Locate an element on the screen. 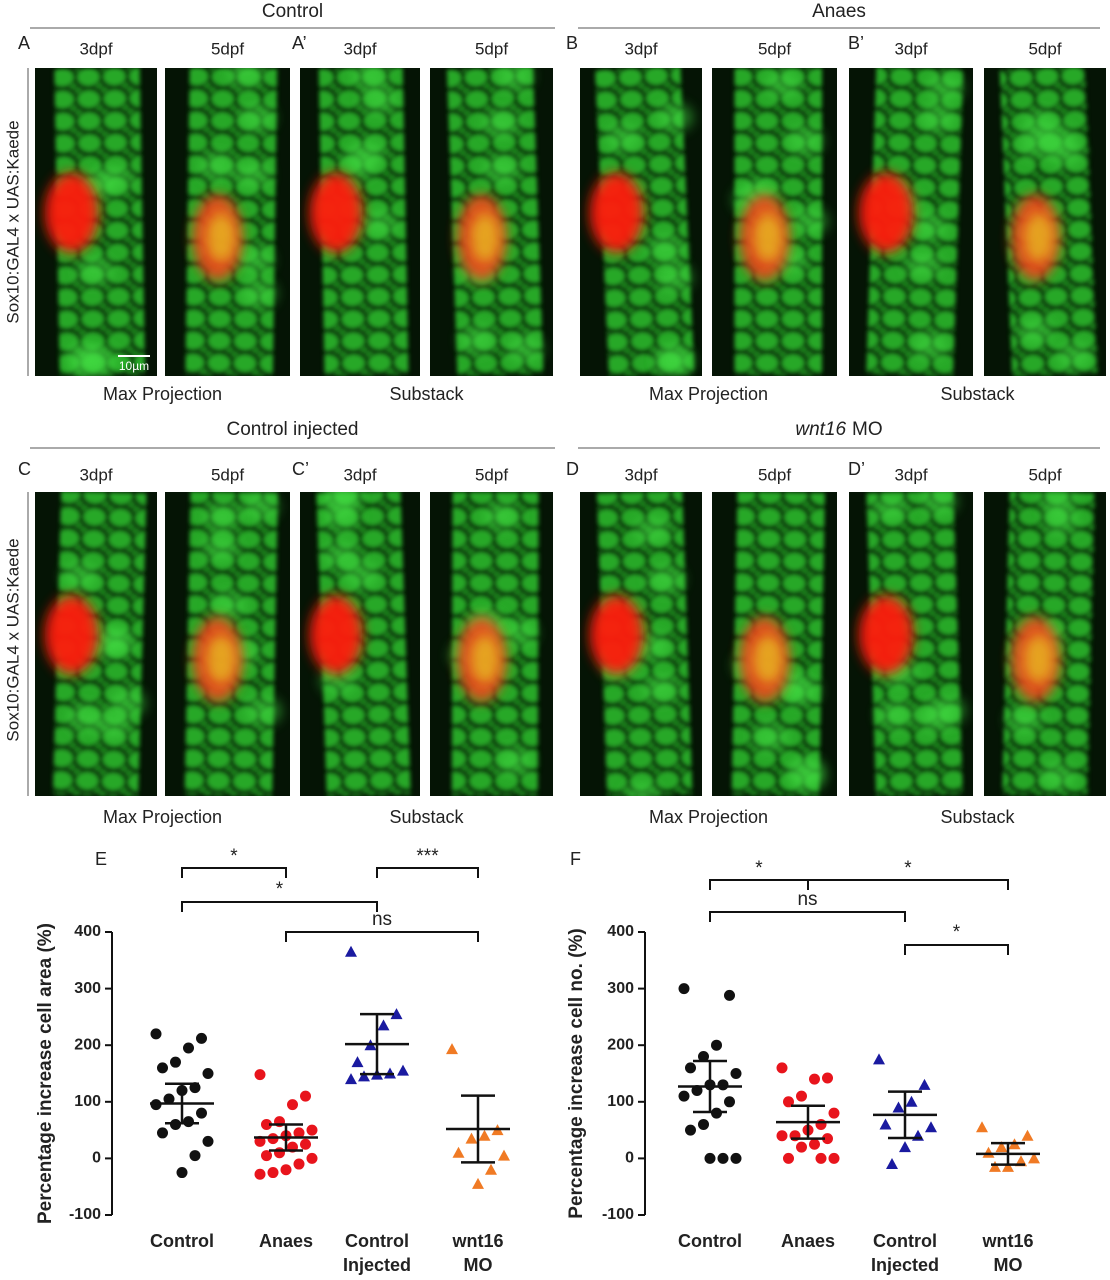 Image resolution: width=1110 pixels, height=1280 pixels. x-tick-label: Control is located at coordinates (182, 1241).